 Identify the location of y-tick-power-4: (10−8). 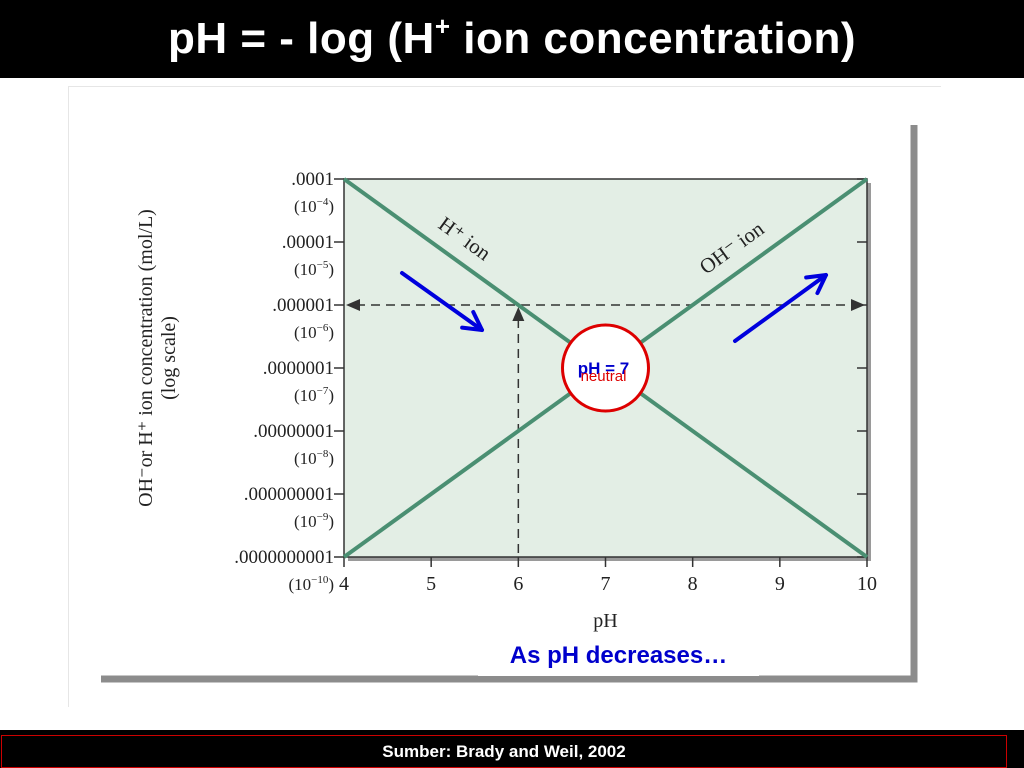
(314, 458).